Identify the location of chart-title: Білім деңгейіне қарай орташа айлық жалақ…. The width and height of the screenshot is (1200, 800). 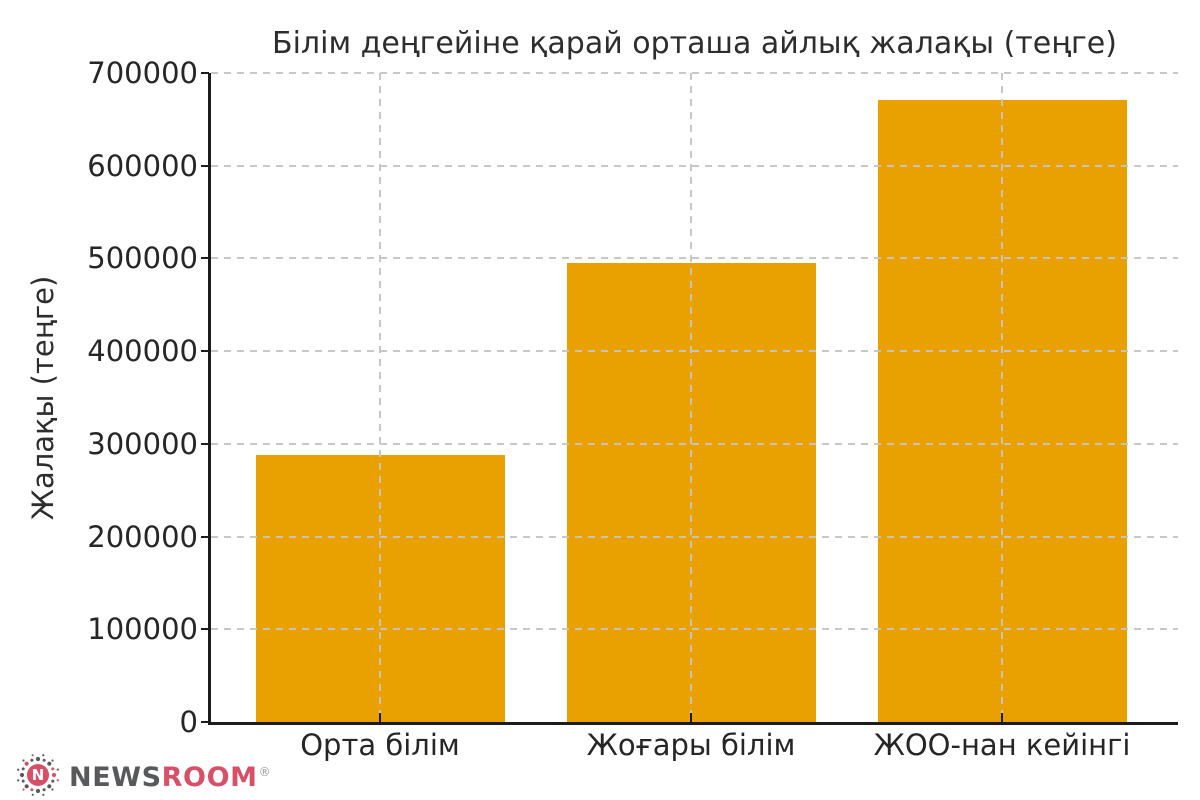
(694, 43).